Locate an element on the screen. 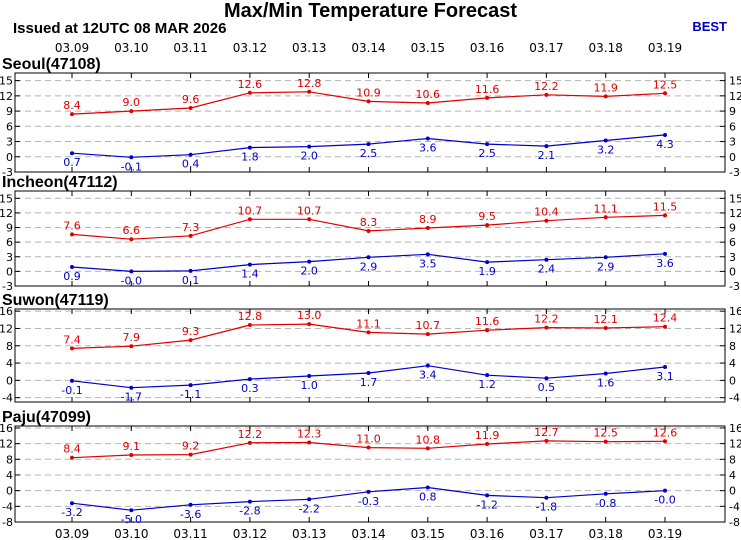 This screenshot has height=540, width=741. y-tick-label-left: -3 is located at coordinates (7, 172).